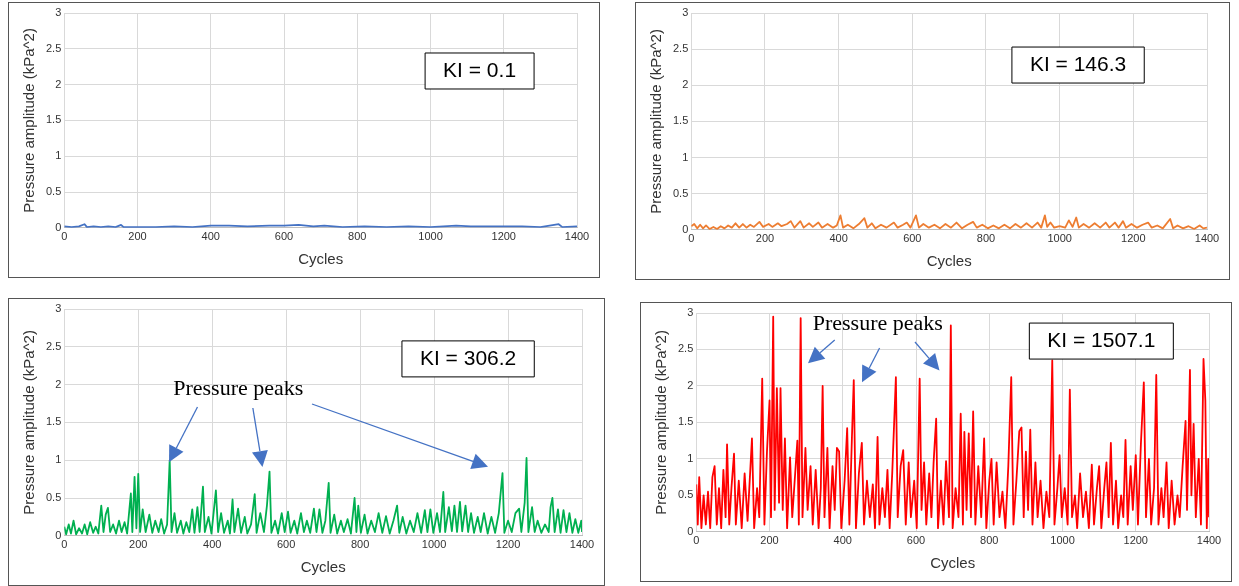  I want to click on annotation: KI = 306.2, so click(468, 357).